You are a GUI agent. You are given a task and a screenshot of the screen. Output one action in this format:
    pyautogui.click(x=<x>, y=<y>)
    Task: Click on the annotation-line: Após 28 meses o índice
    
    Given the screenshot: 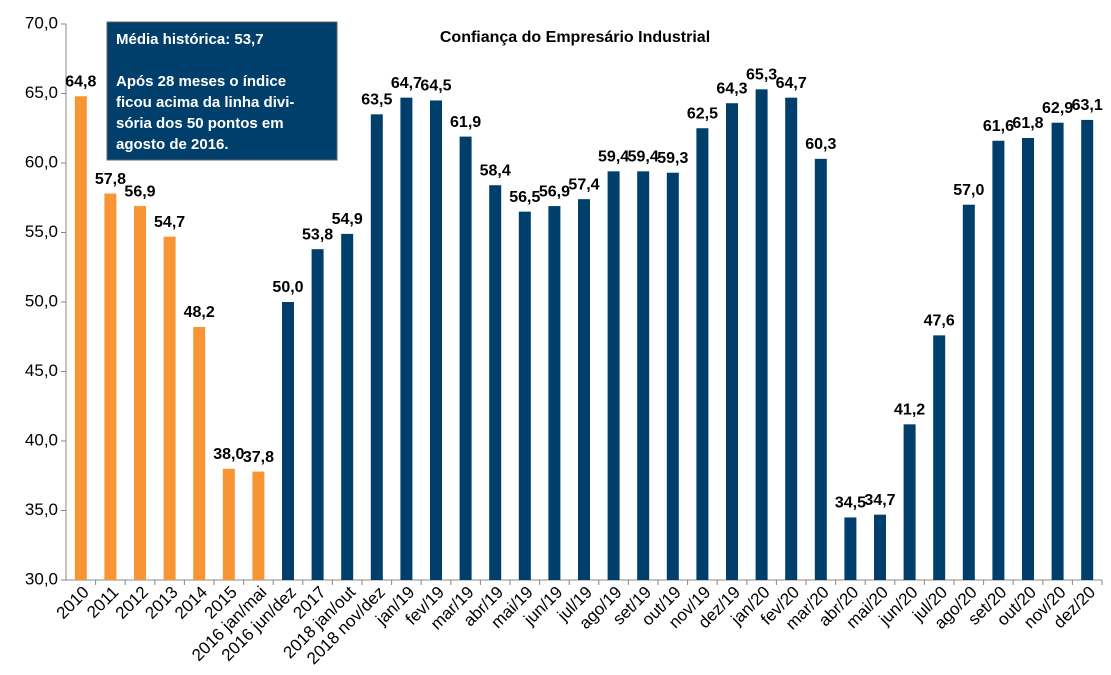 What is the action you would take?
    pyautogui.click(x=201, y=81)
    